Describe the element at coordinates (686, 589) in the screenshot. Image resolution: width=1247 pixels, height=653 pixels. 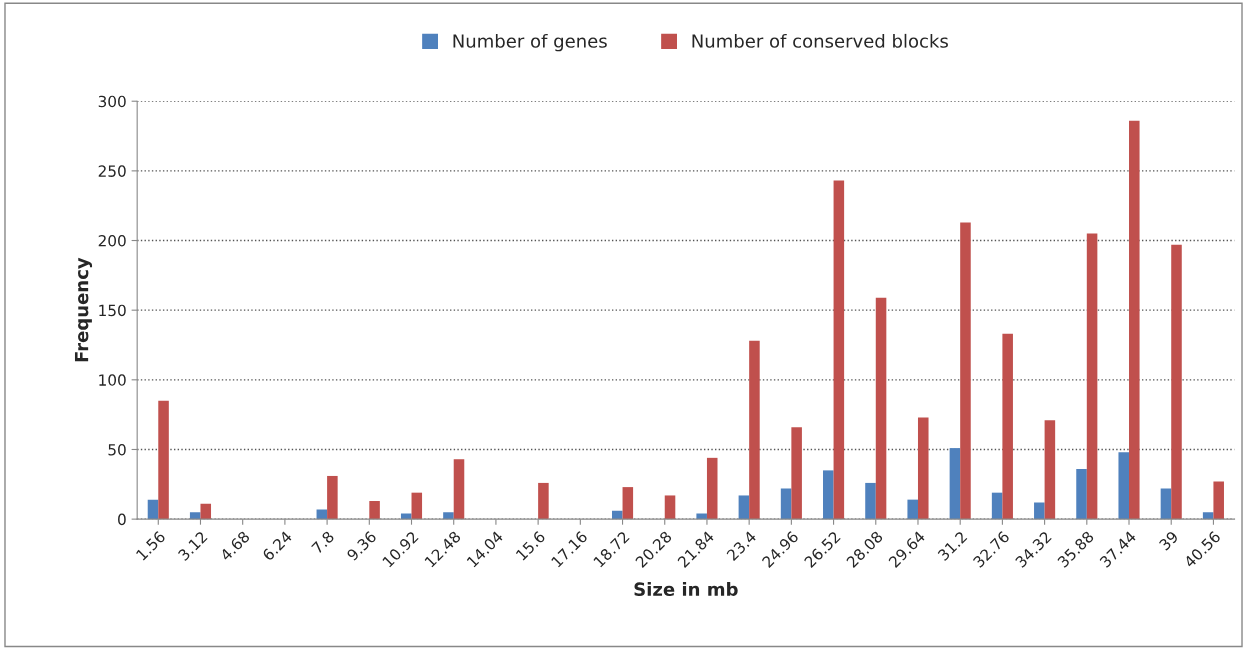
I see `x-axis-title: Size in mb` at that location.